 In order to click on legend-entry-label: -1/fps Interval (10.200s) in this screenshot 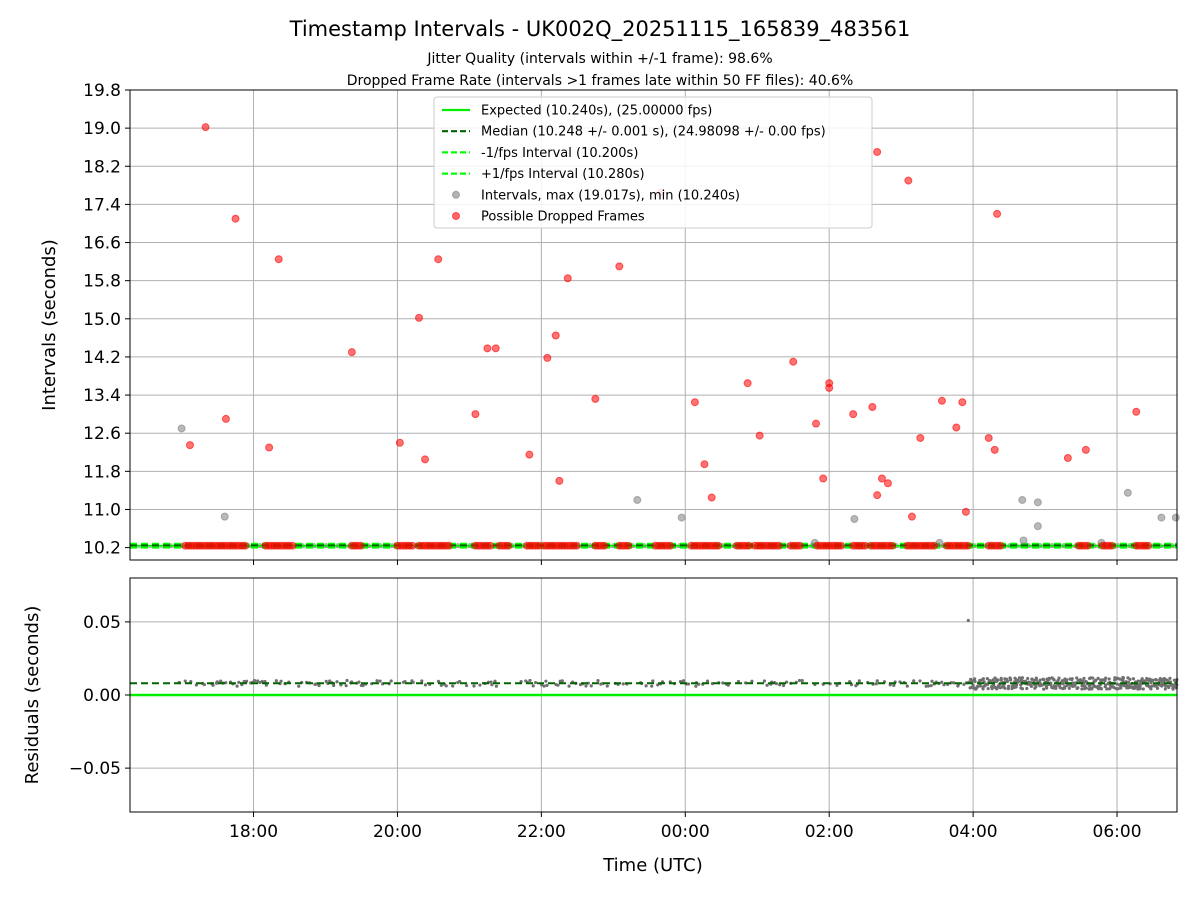, I will do `click(559, 153)`.